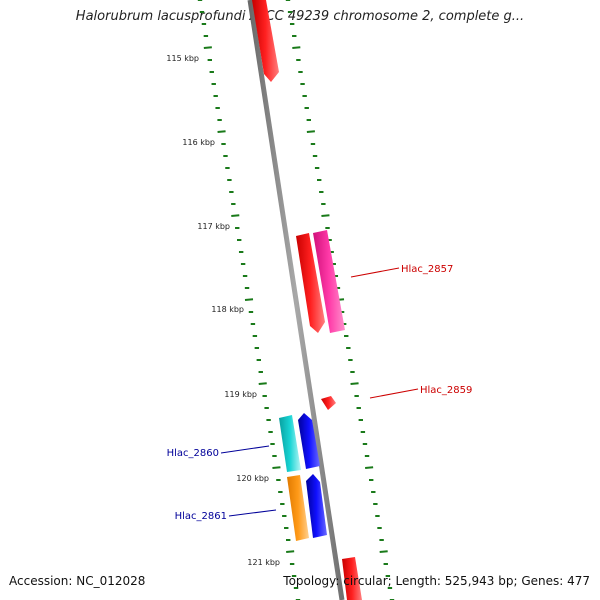 This screenshot has height=600, width=600. Describe the element at coordinates (265, 41) in the screenshot. I see `gene-feature-top` at that location.